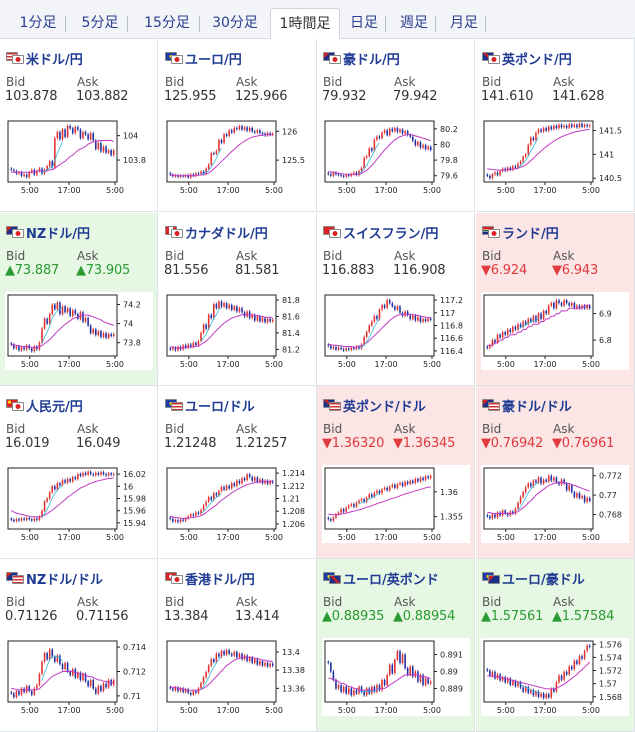 This screenshot has height=732, width=635. What do you see at coordinates (216, 232) in the screenshot?
I see `pair-title-link: カナダドル/円` at bounding box center [216, 232].